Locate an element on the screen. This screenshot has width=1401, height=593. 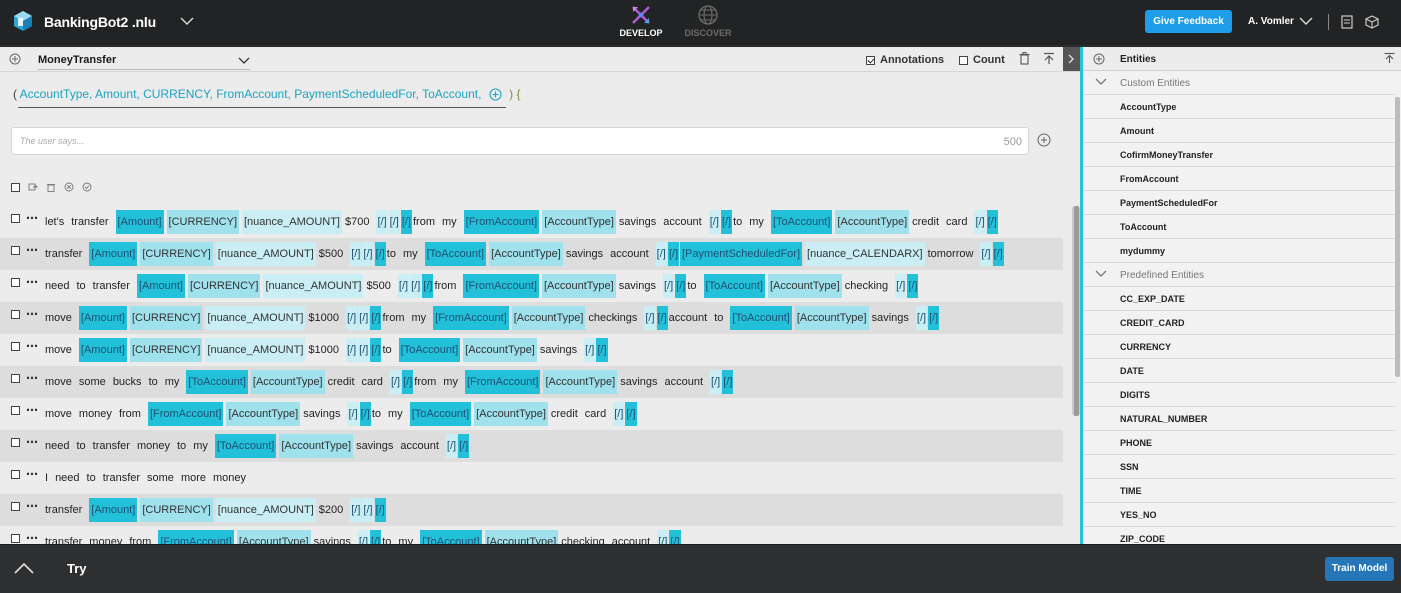
document-icon is located at coordinates (1347, 22).